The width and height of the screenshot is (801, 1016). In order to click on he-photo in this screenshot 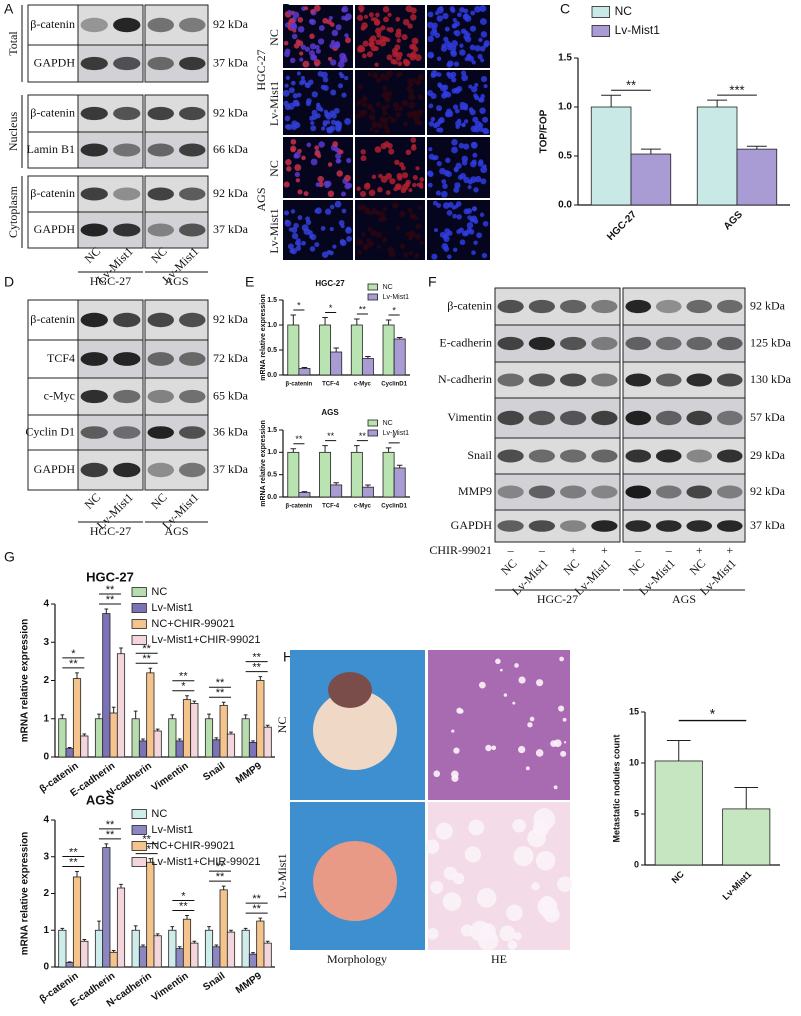, I will do `click(499, 725)`.